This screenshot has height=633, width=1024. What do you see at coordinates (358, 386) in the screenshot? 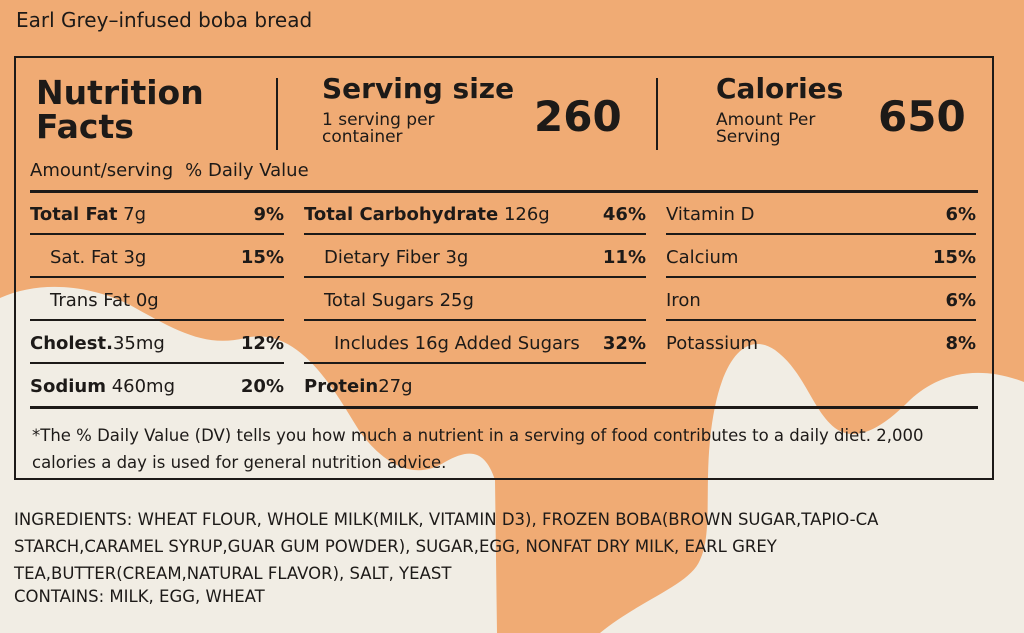
I see `nutrient-row: Protein27g` at bounding box center [358, 386].